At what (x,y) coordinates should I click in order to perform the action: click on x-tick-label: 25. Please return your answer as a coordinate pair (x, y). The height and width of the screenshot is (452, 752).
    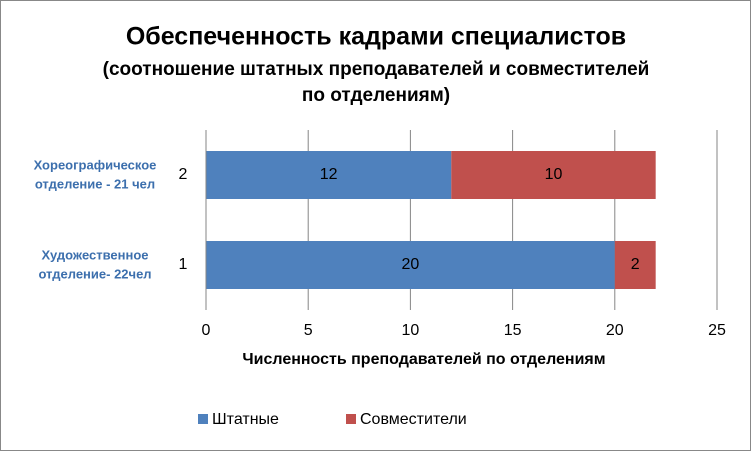
    Looking at the image, I should click on (717, 330).